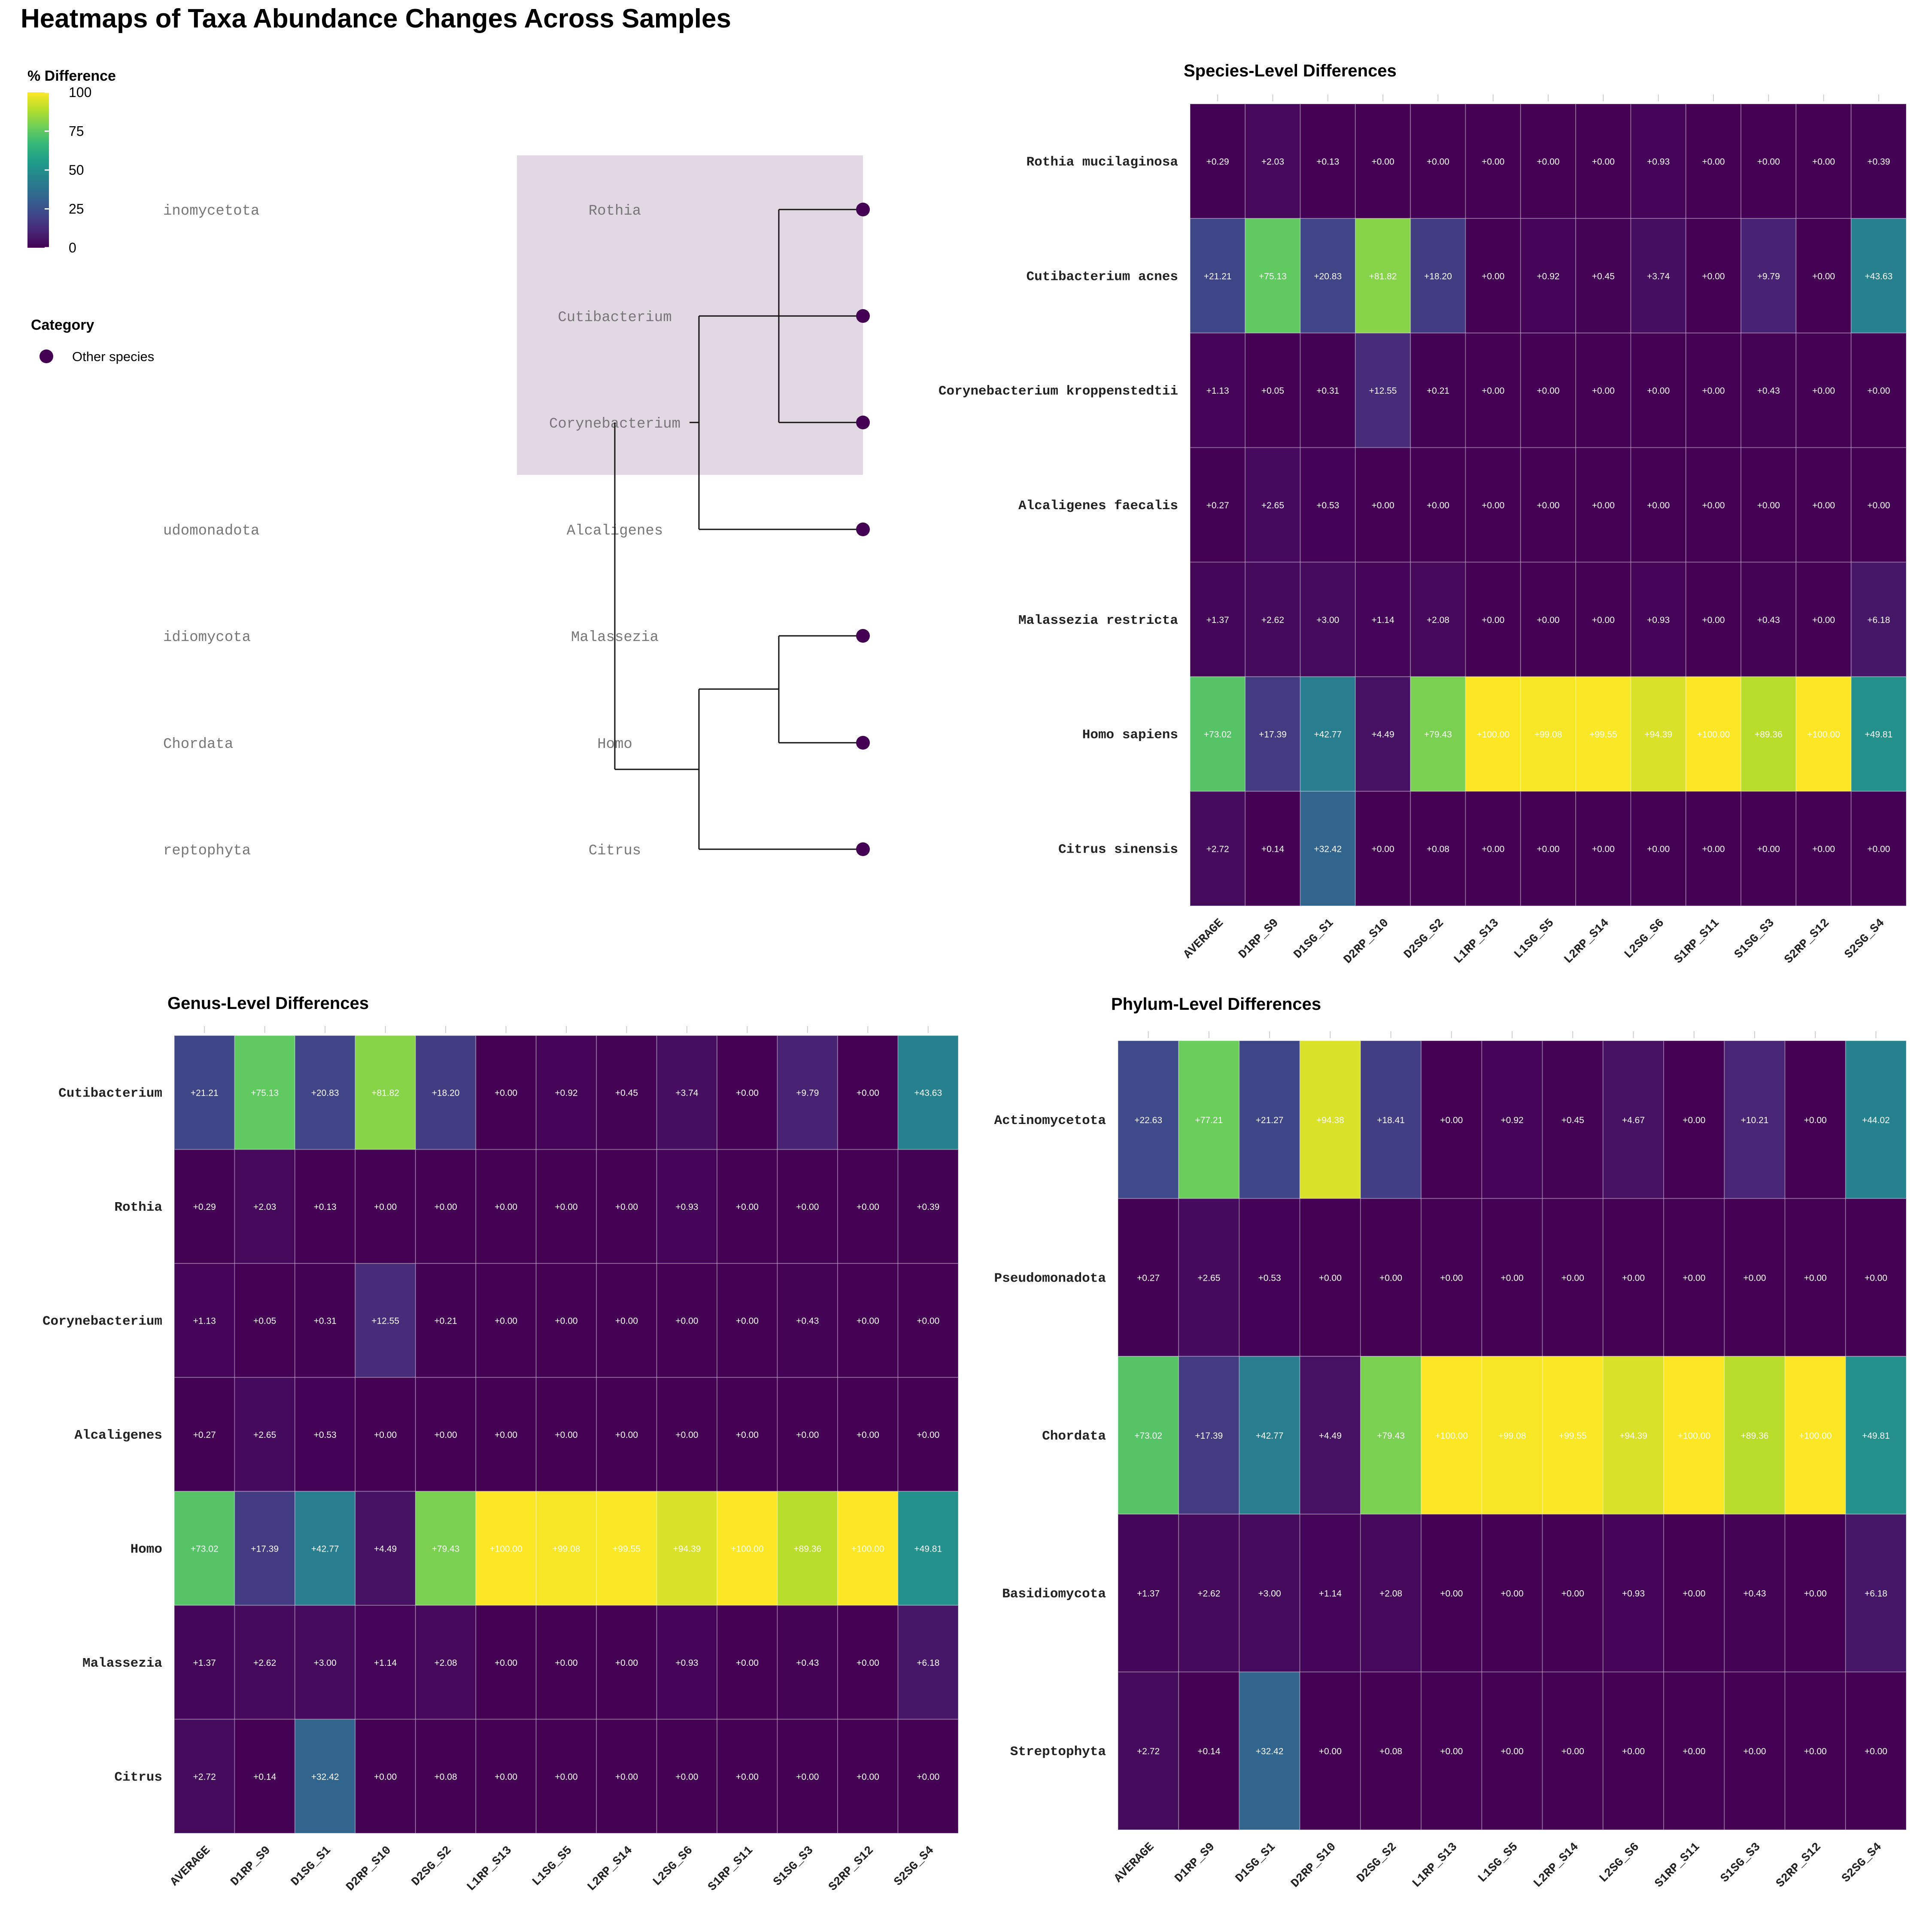 The height and width of the screenshot is (1932, 1932). Describe the element at coordinates (1328, 276) in the screenshot. I see `cell-value-label: +20.83` at that location.